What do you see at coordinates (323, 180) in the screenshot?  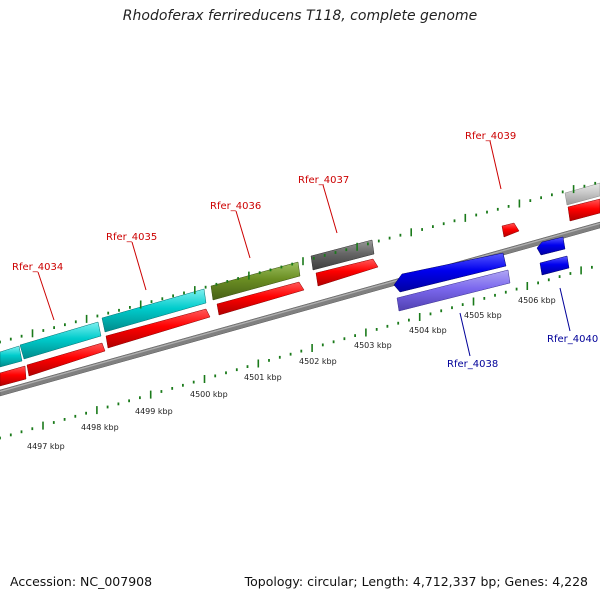 I see `gene-label-rfer-4037: Rfer_4037` at bounding box center [323, 180].